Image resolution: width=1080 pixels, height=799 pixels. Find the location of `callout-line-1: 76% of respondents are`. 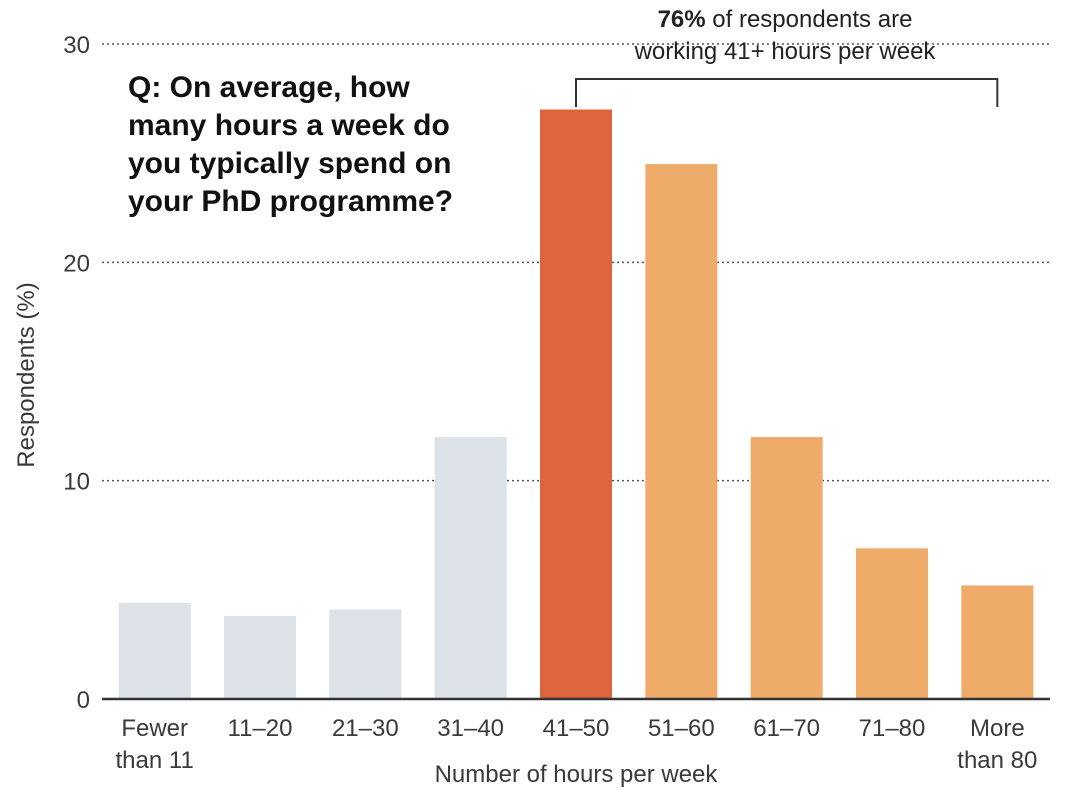

callout-line-1: 76% of respondents are is located at coordinates (785, 19).